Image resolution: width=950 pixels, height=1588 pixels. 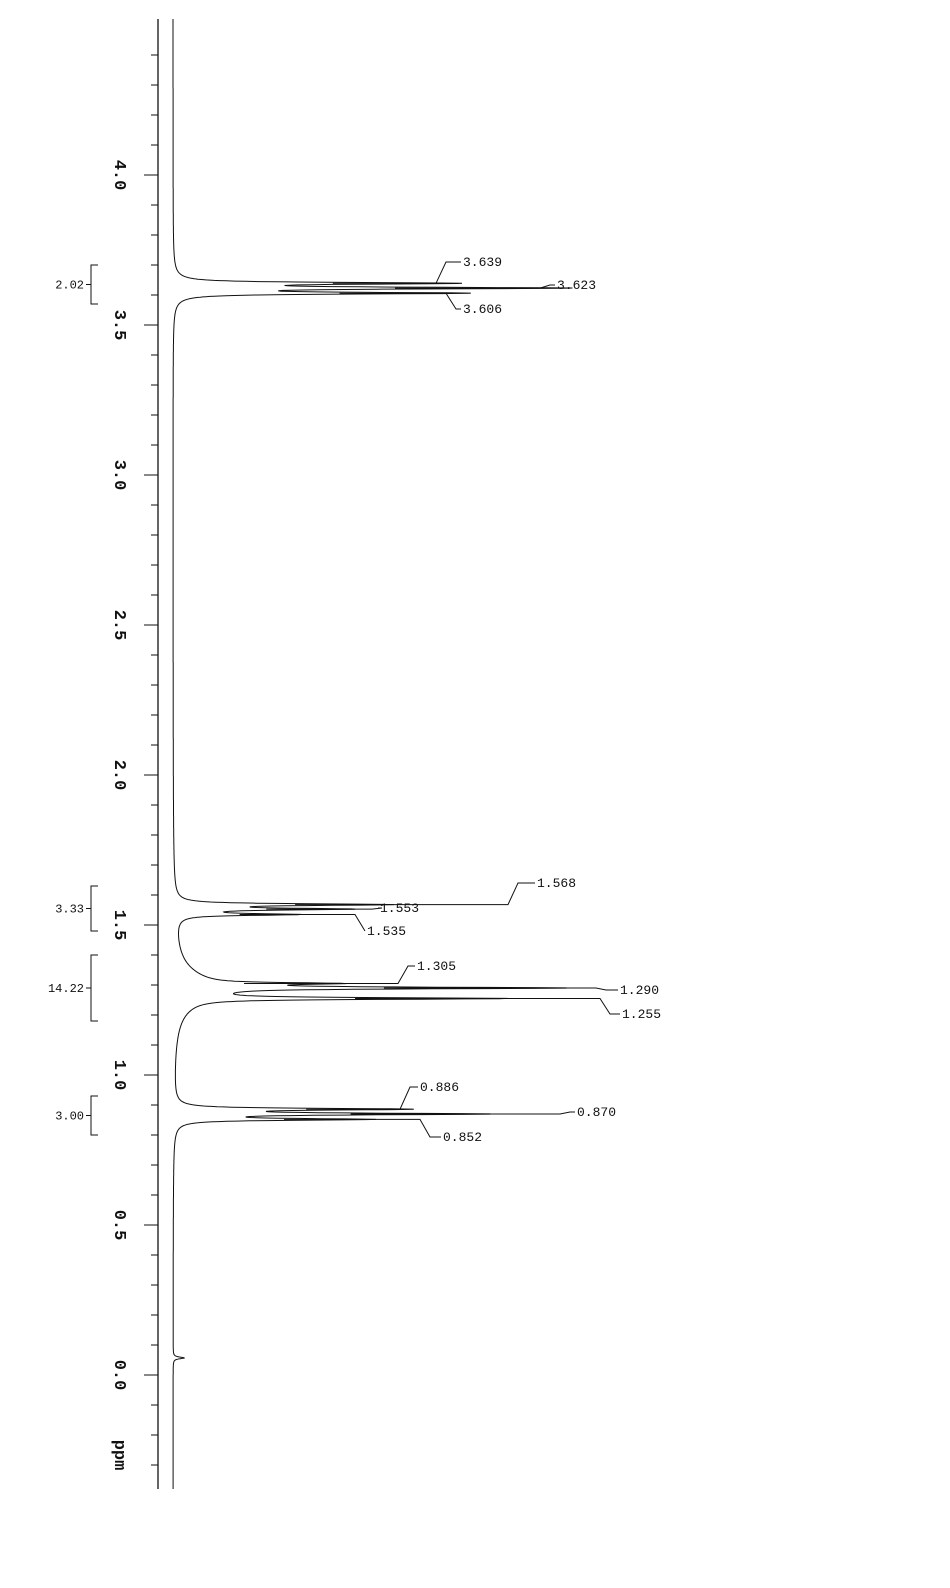 I want to click on peak-label: 3.639, so click(x=482, y=262).